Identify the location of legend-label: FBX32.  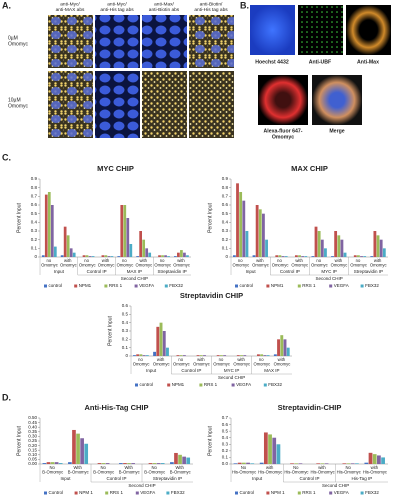
(372, 492).